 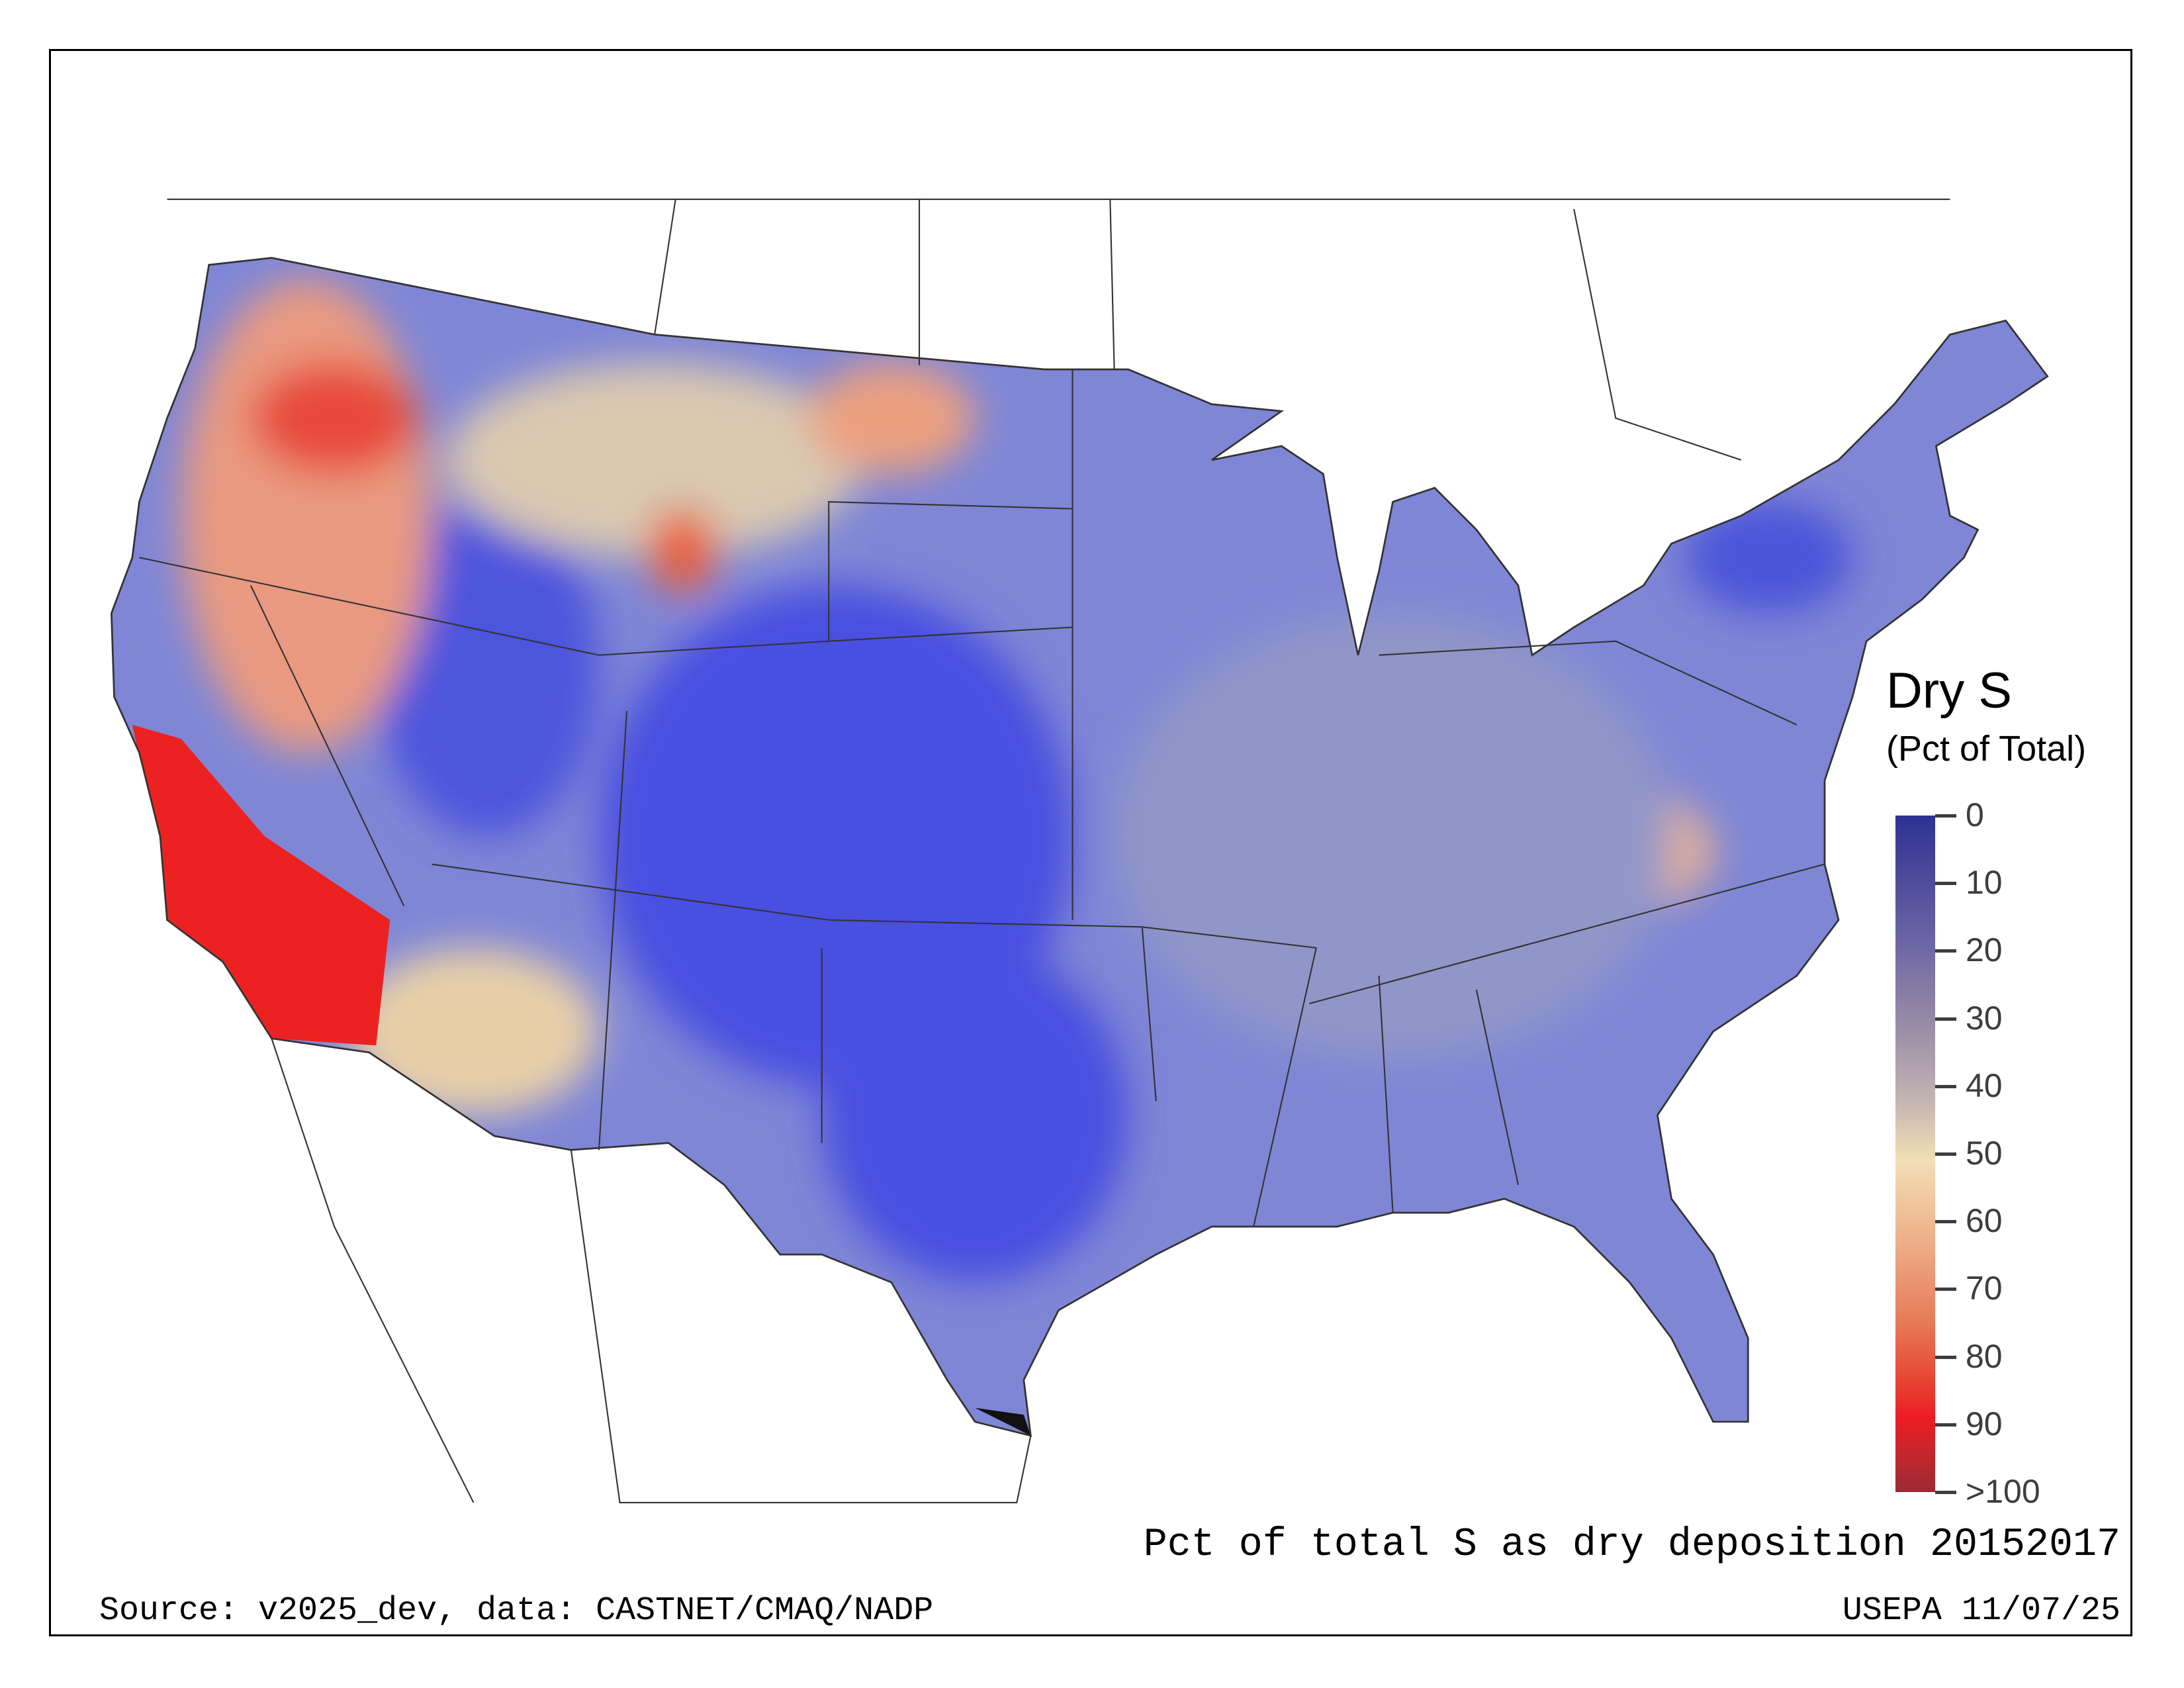 What do you see at coordinates (1985, 950) in the screenshot?
I see `colorbar-tick-label: 20` at bounding box center [1985, 950].